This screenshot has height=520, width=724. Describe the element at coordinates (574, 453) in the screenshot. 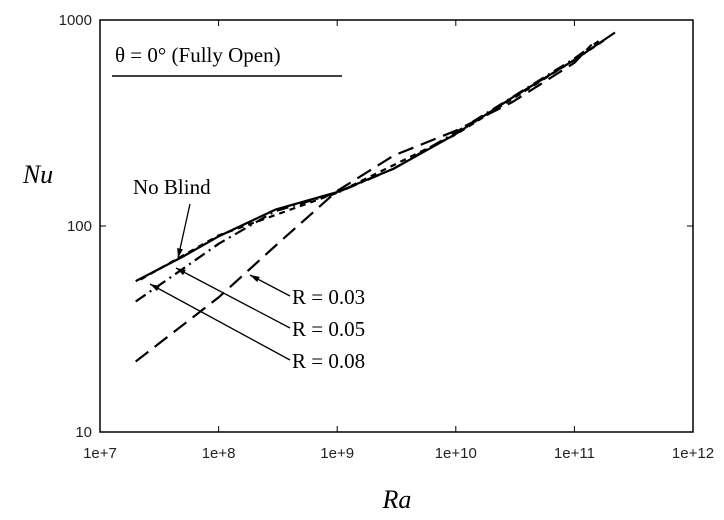

I see `x-tick-label: 1e+11` at that location.